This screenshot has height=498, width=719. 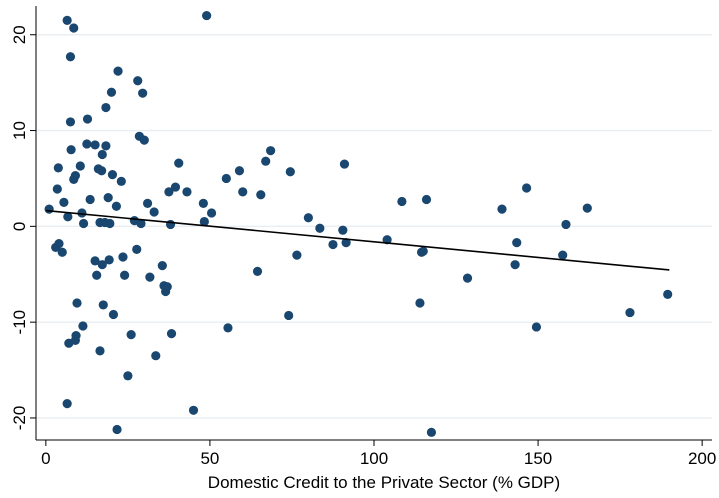 What do you see at coordinates (374, 458) in the screenshot?
I see `x-tick-label: 100` at bounding box center [374, 458].